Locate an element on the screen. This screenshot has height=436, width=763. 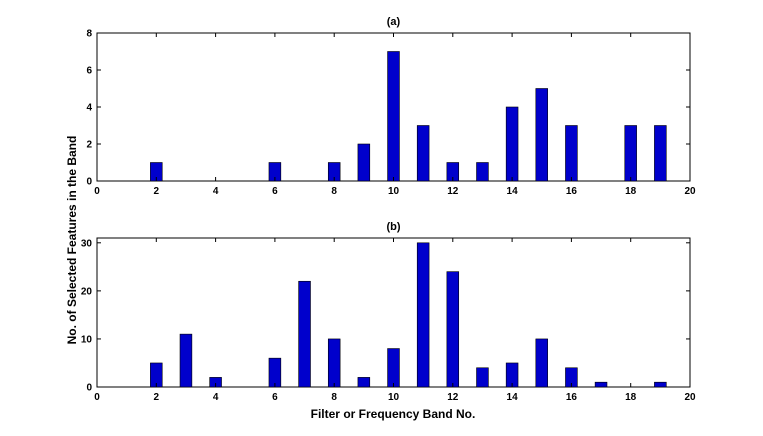
x-tick-label-b-4: 4 is located at coordinates (216, 397).